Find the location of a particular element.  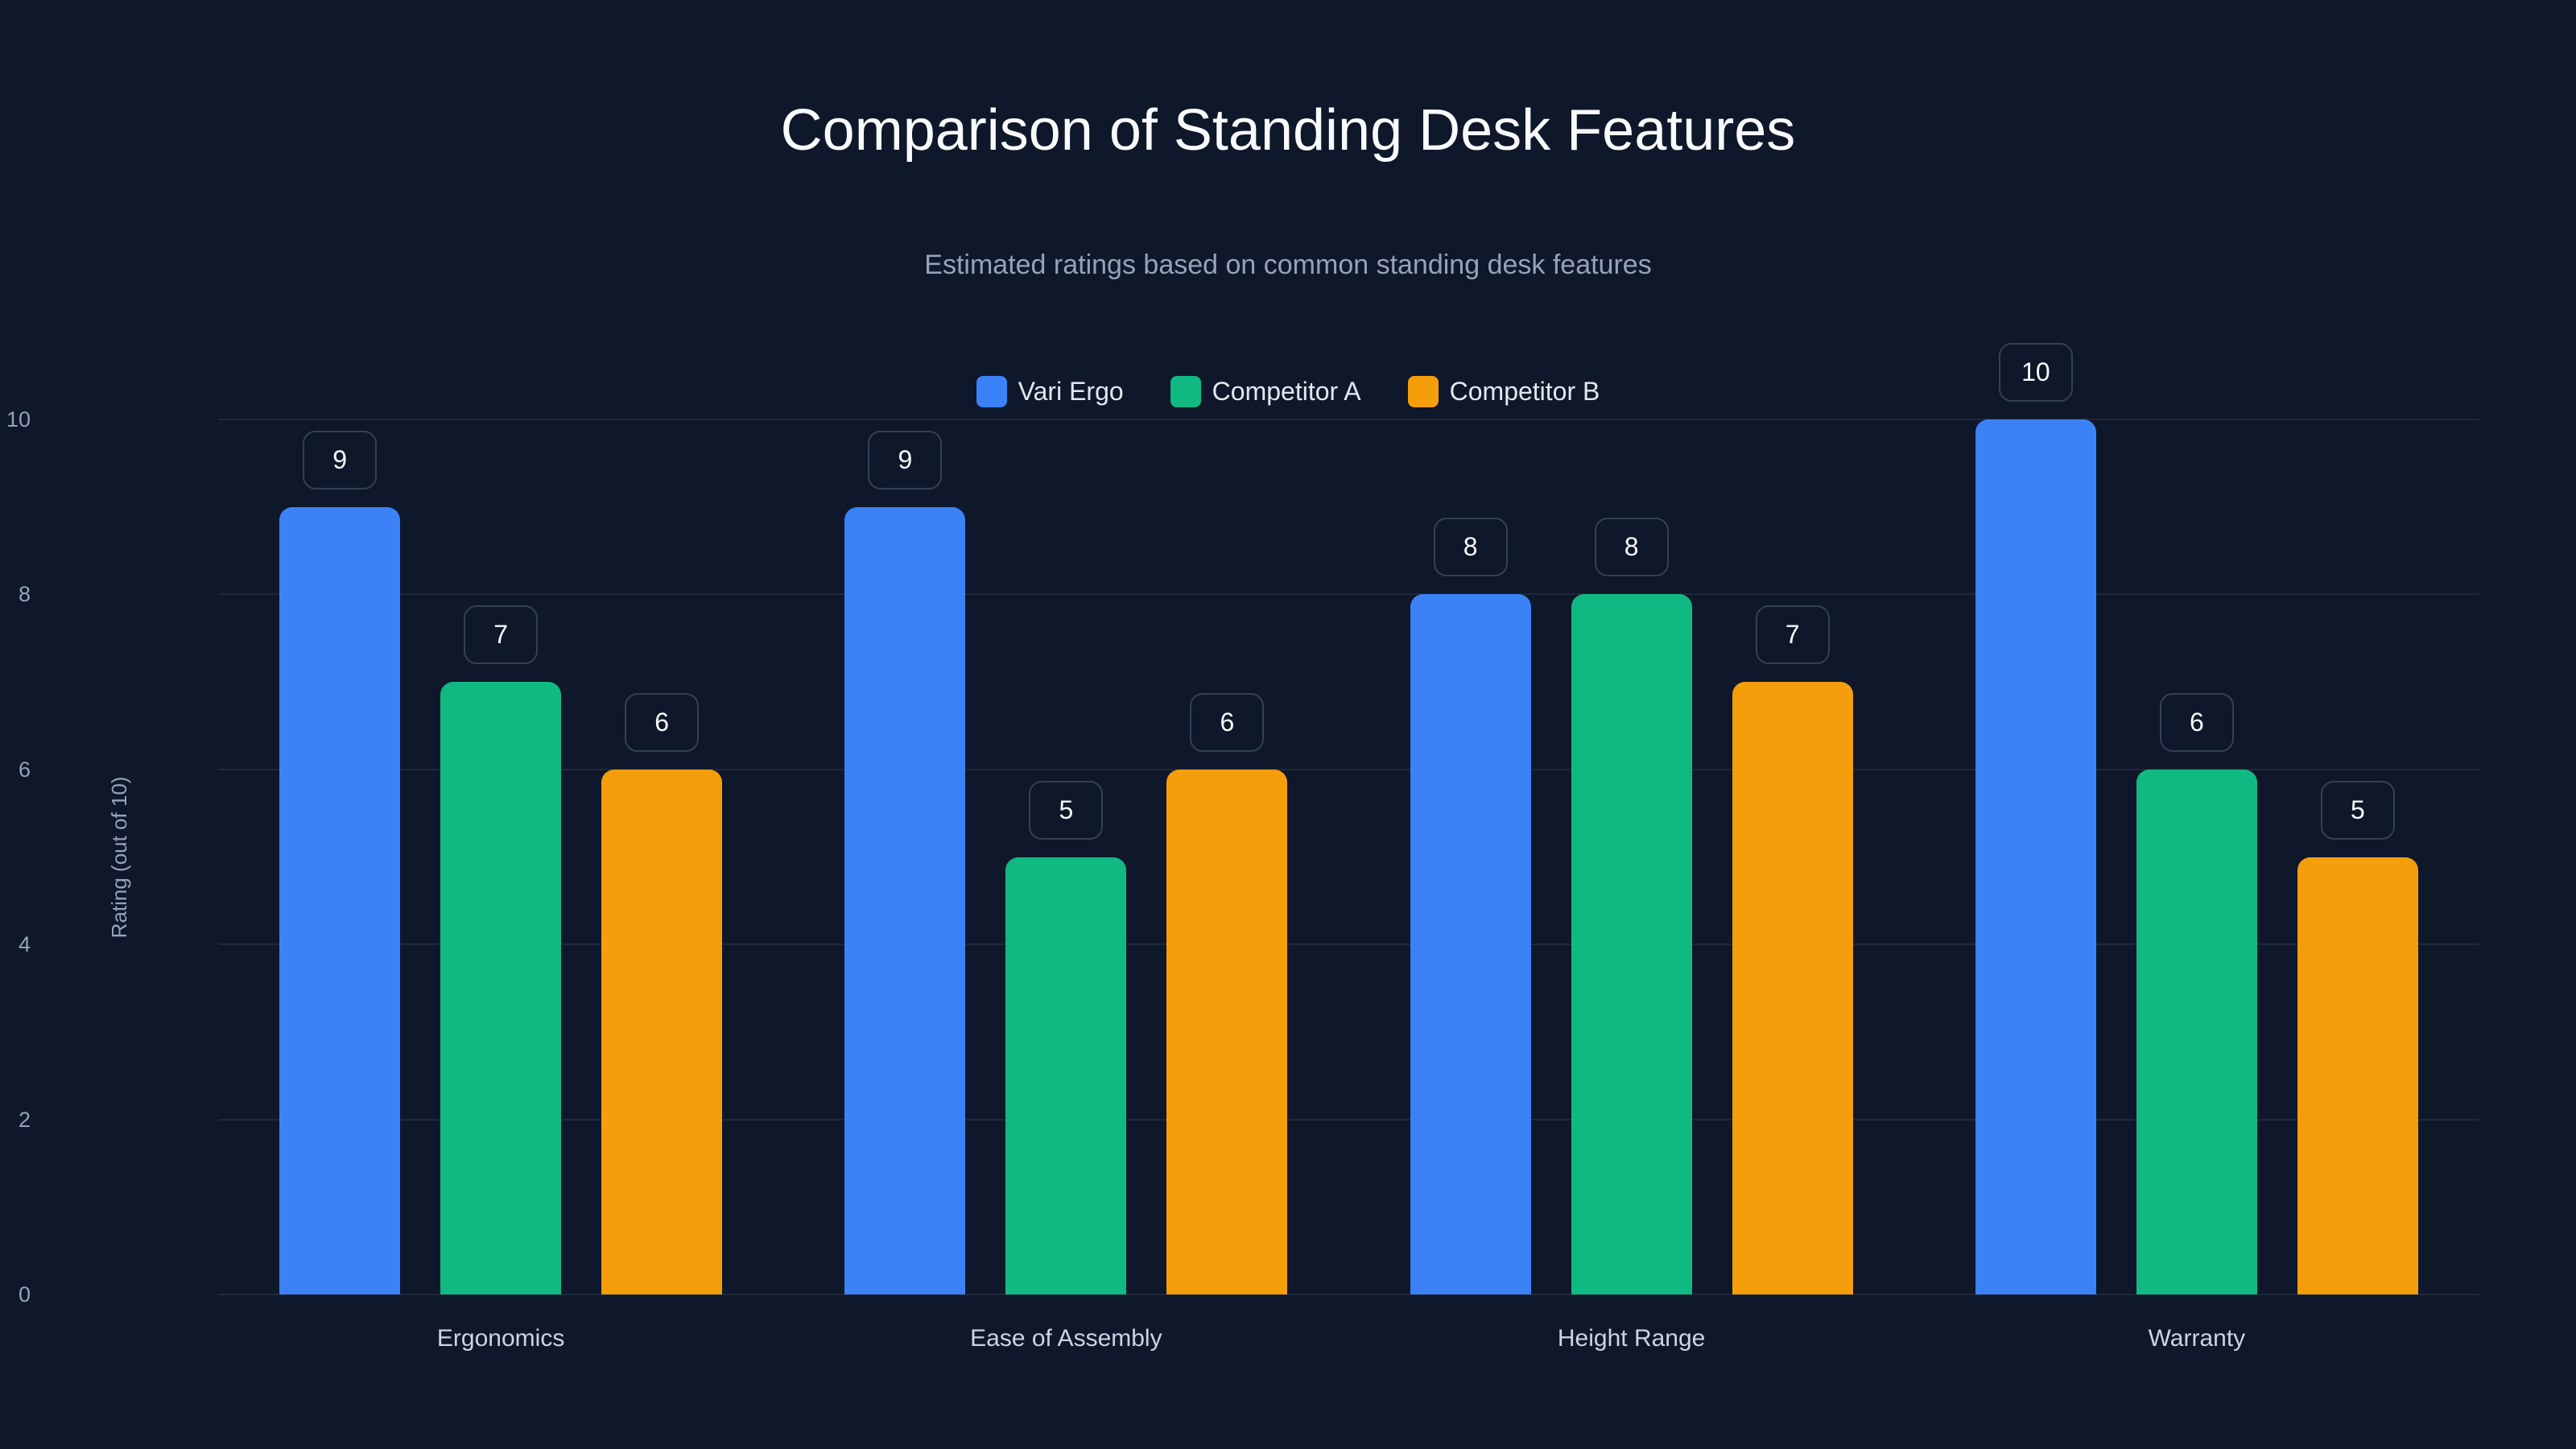

y-tick-label: 10 is located at coordinates (18, 419).